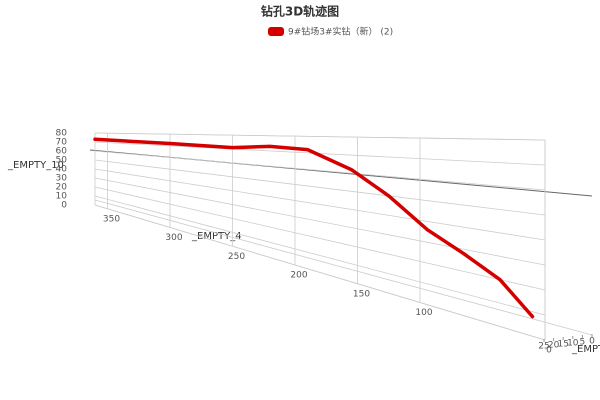 The height and width of the screenshot is (400, 600). I want to click on x-tick-label: 25, so click(543, 347).